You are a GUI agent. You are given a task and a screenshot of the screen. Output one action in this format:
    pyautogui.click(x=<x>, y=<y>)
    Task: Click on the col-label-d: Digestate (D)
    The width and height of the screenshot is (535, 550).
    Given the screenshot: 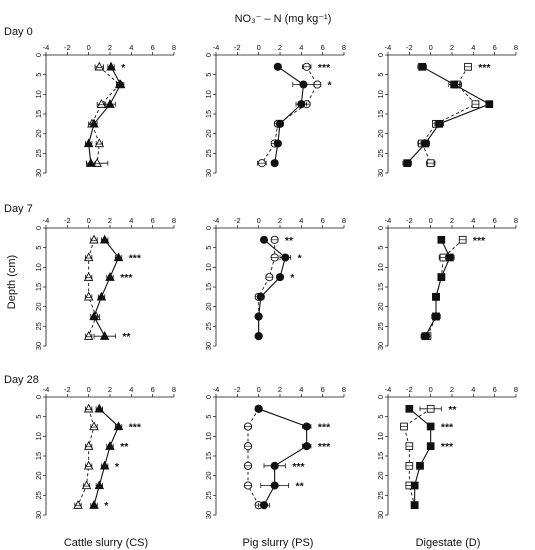 What is the action you would take?
    pyautogui.click(x=448, y=543)
    